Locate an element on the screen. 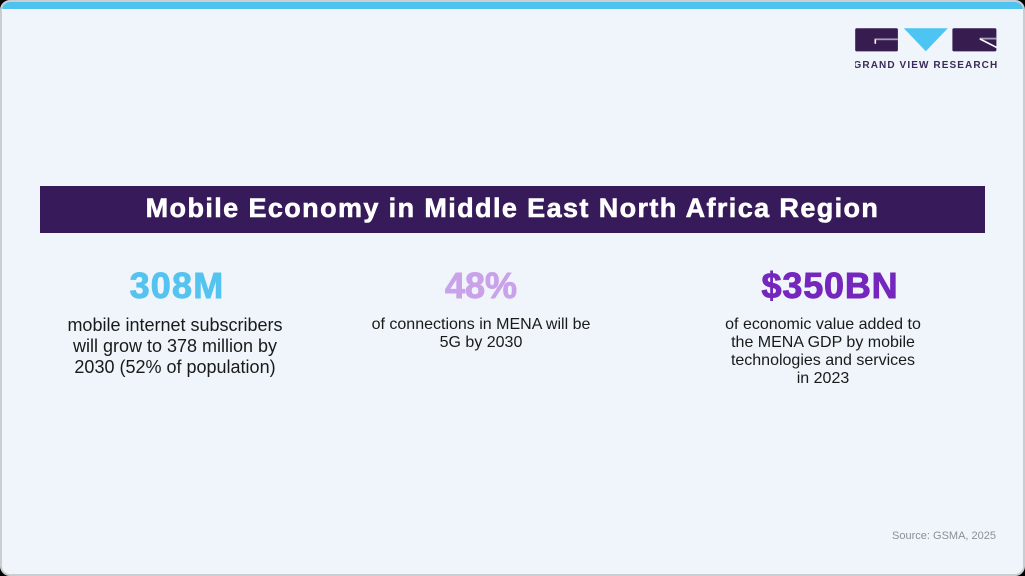 This screenshot has width=1025, height=576. svg-text: GRAND VIEW RESEARCH is located at coordinates (926, 65).